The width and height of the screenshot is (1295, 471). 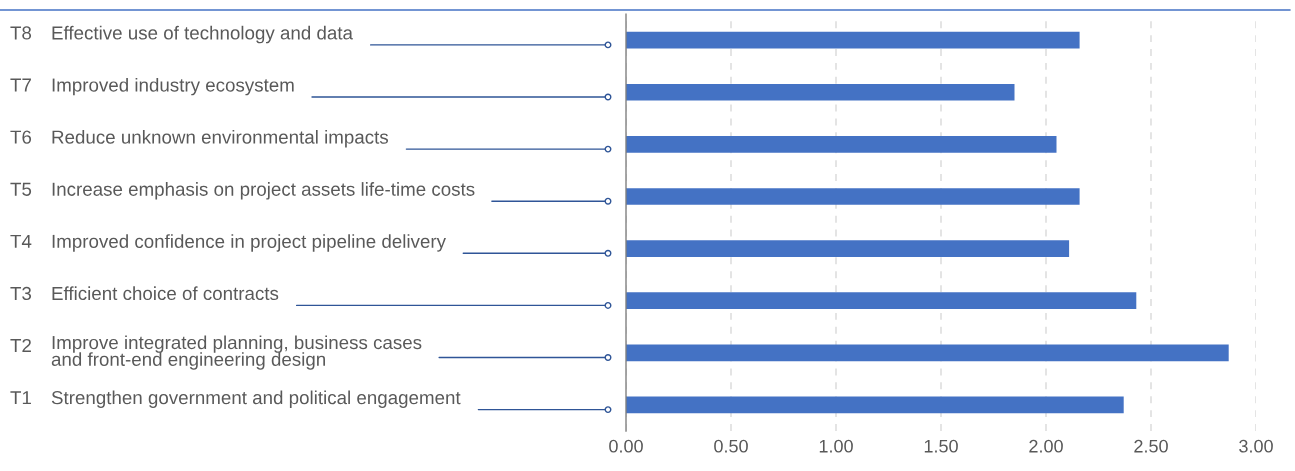 I want to click on x-tick-label: 0.00, so click(x=626, y=446).